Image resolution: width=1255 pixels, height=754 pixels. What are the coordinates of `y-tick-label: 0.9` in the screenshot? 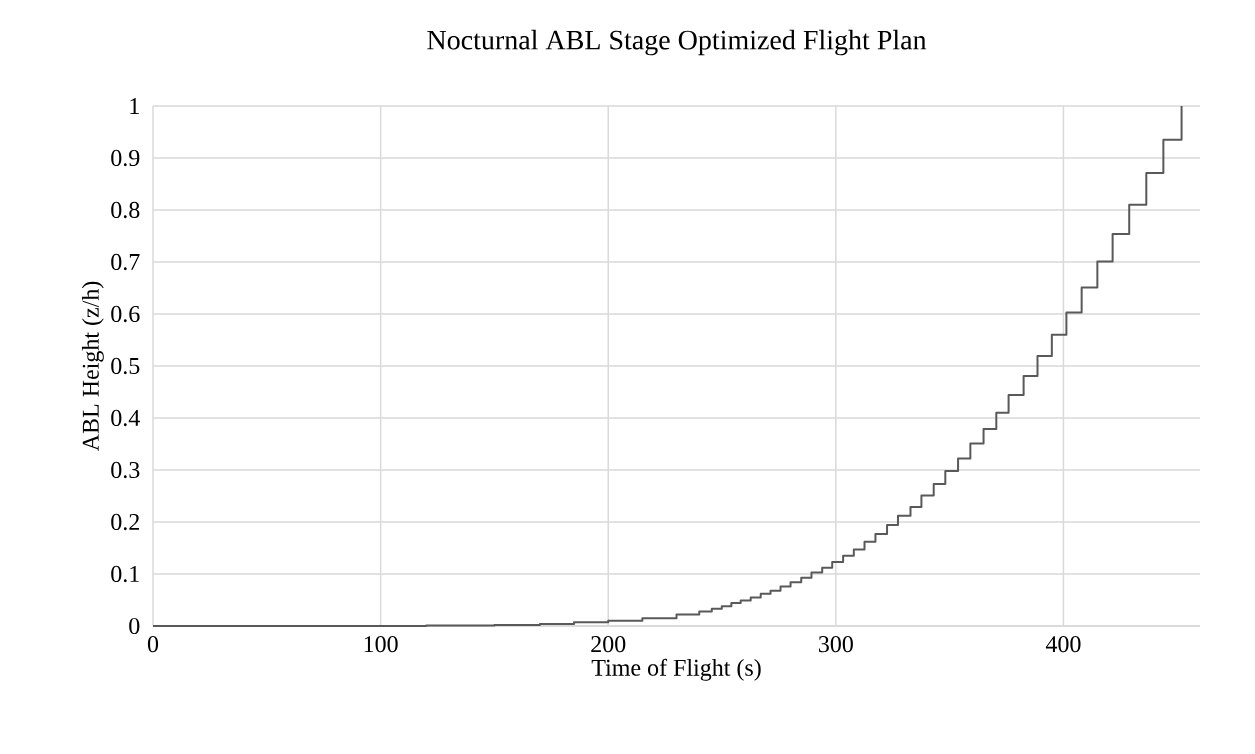 It's located at (125, 158).